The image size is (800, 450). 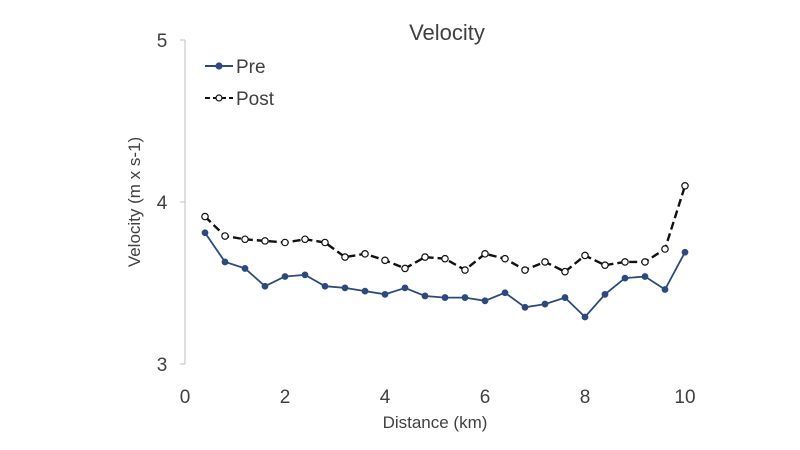 I want to click on x-tick-label: 4, so click(x=385, y=397).